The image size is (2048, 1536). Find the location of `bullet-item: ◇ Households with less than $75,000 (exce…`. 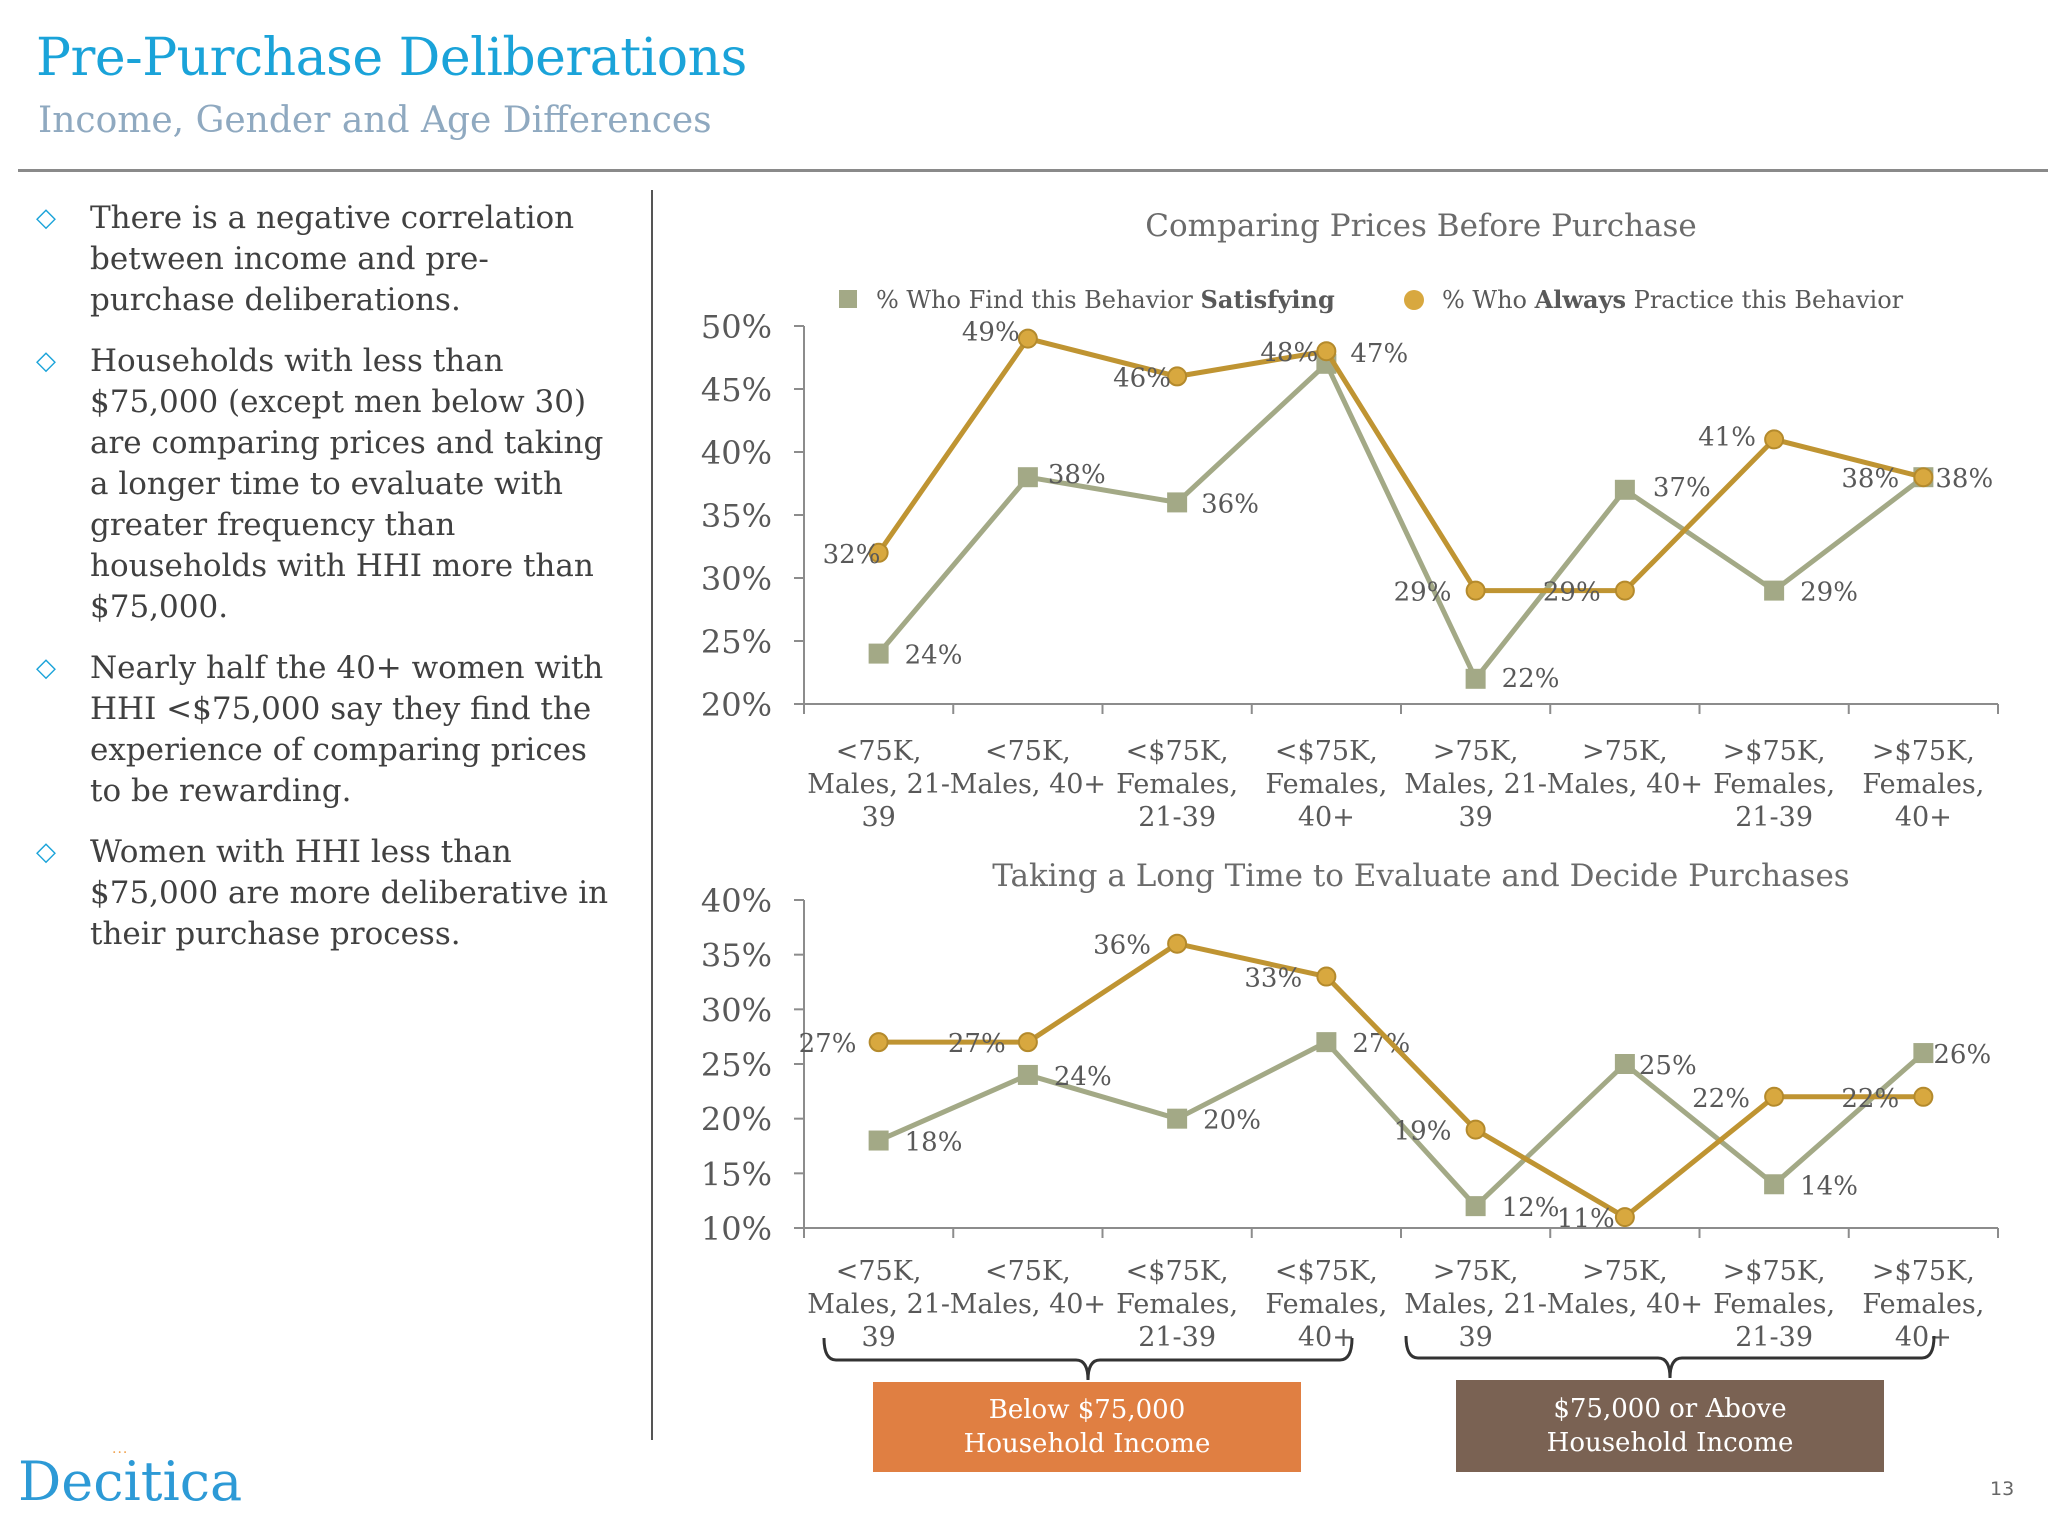

bullet-item: ◇ Households with less than $75,000 (exce… is located at coordinates (326, 484).